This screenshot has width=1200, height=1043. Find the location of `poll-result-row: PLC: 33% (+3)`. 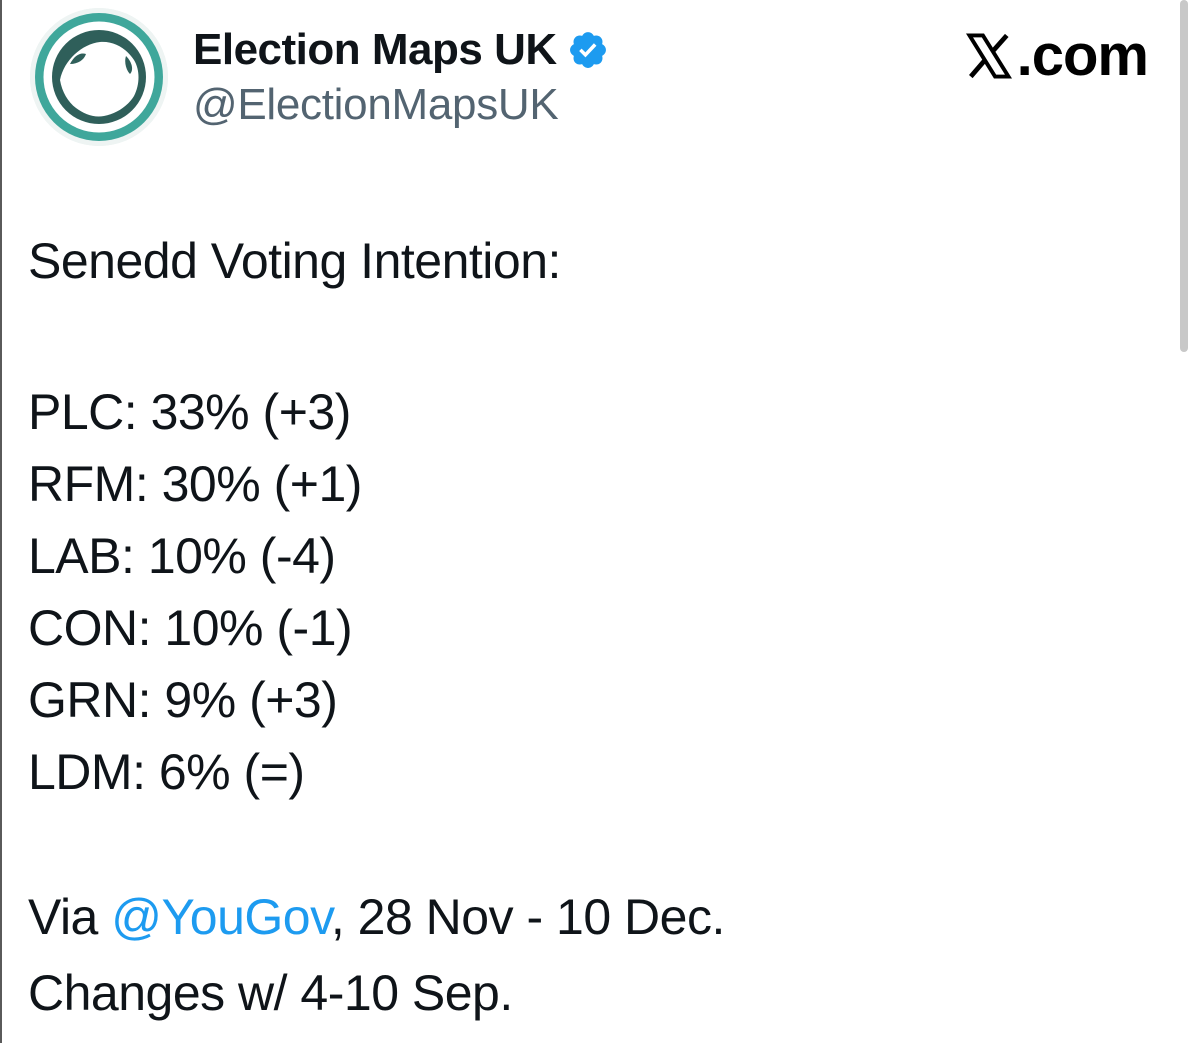

poll-result-row: PLC: 33% (+3) is located at coordinates (190, 412).